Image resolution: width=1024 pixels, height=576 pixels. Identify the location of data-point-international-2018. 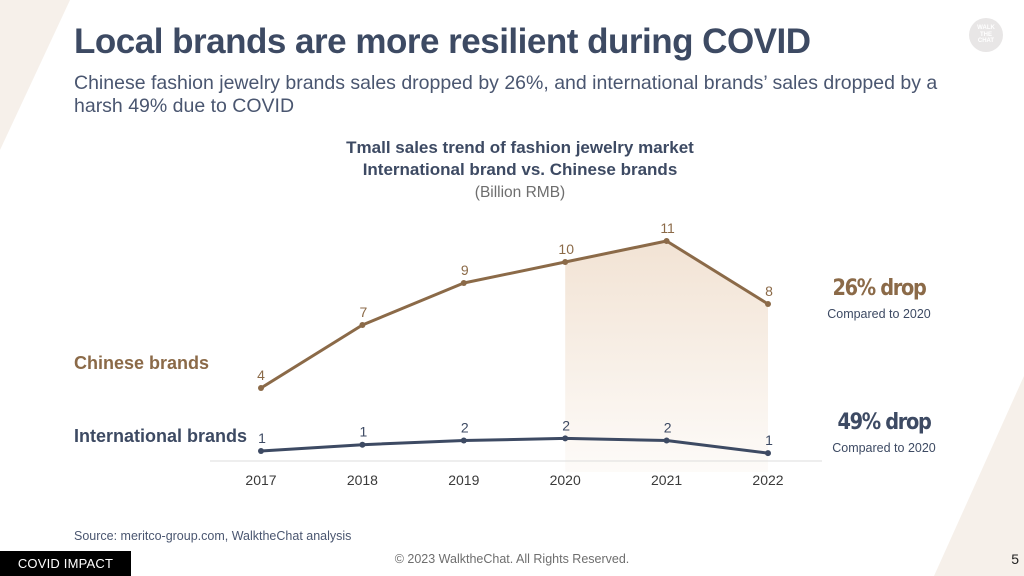
(362, 444).